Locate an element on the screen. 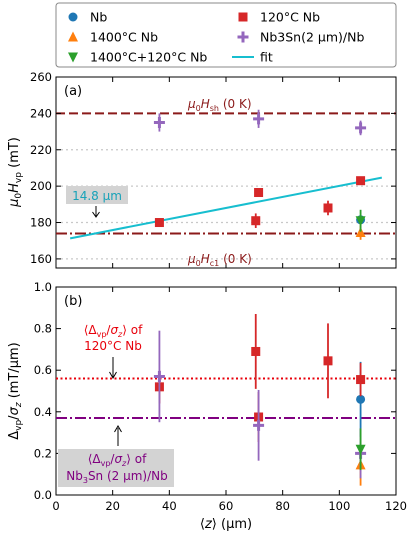 This screenshot has width=415, height=536. panel-b-xlabel: ⟨z⟩ (μm) is located at coordinates (226, 524).